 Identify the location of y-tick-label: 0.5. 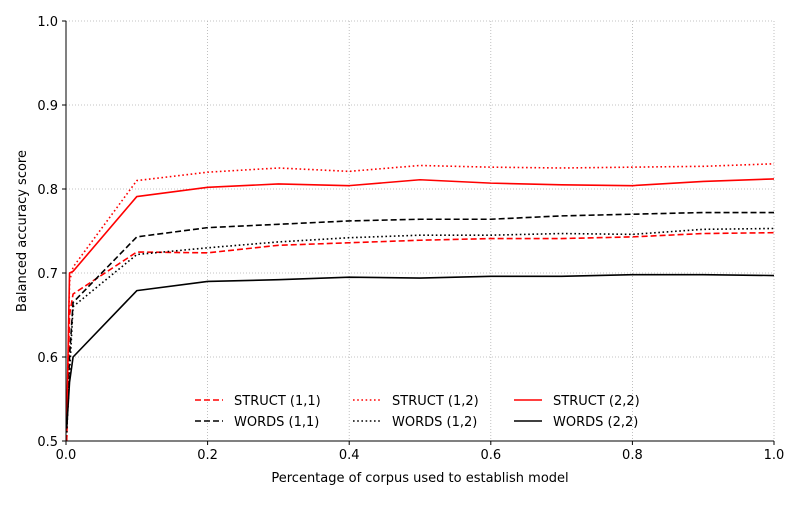
(47, 442).